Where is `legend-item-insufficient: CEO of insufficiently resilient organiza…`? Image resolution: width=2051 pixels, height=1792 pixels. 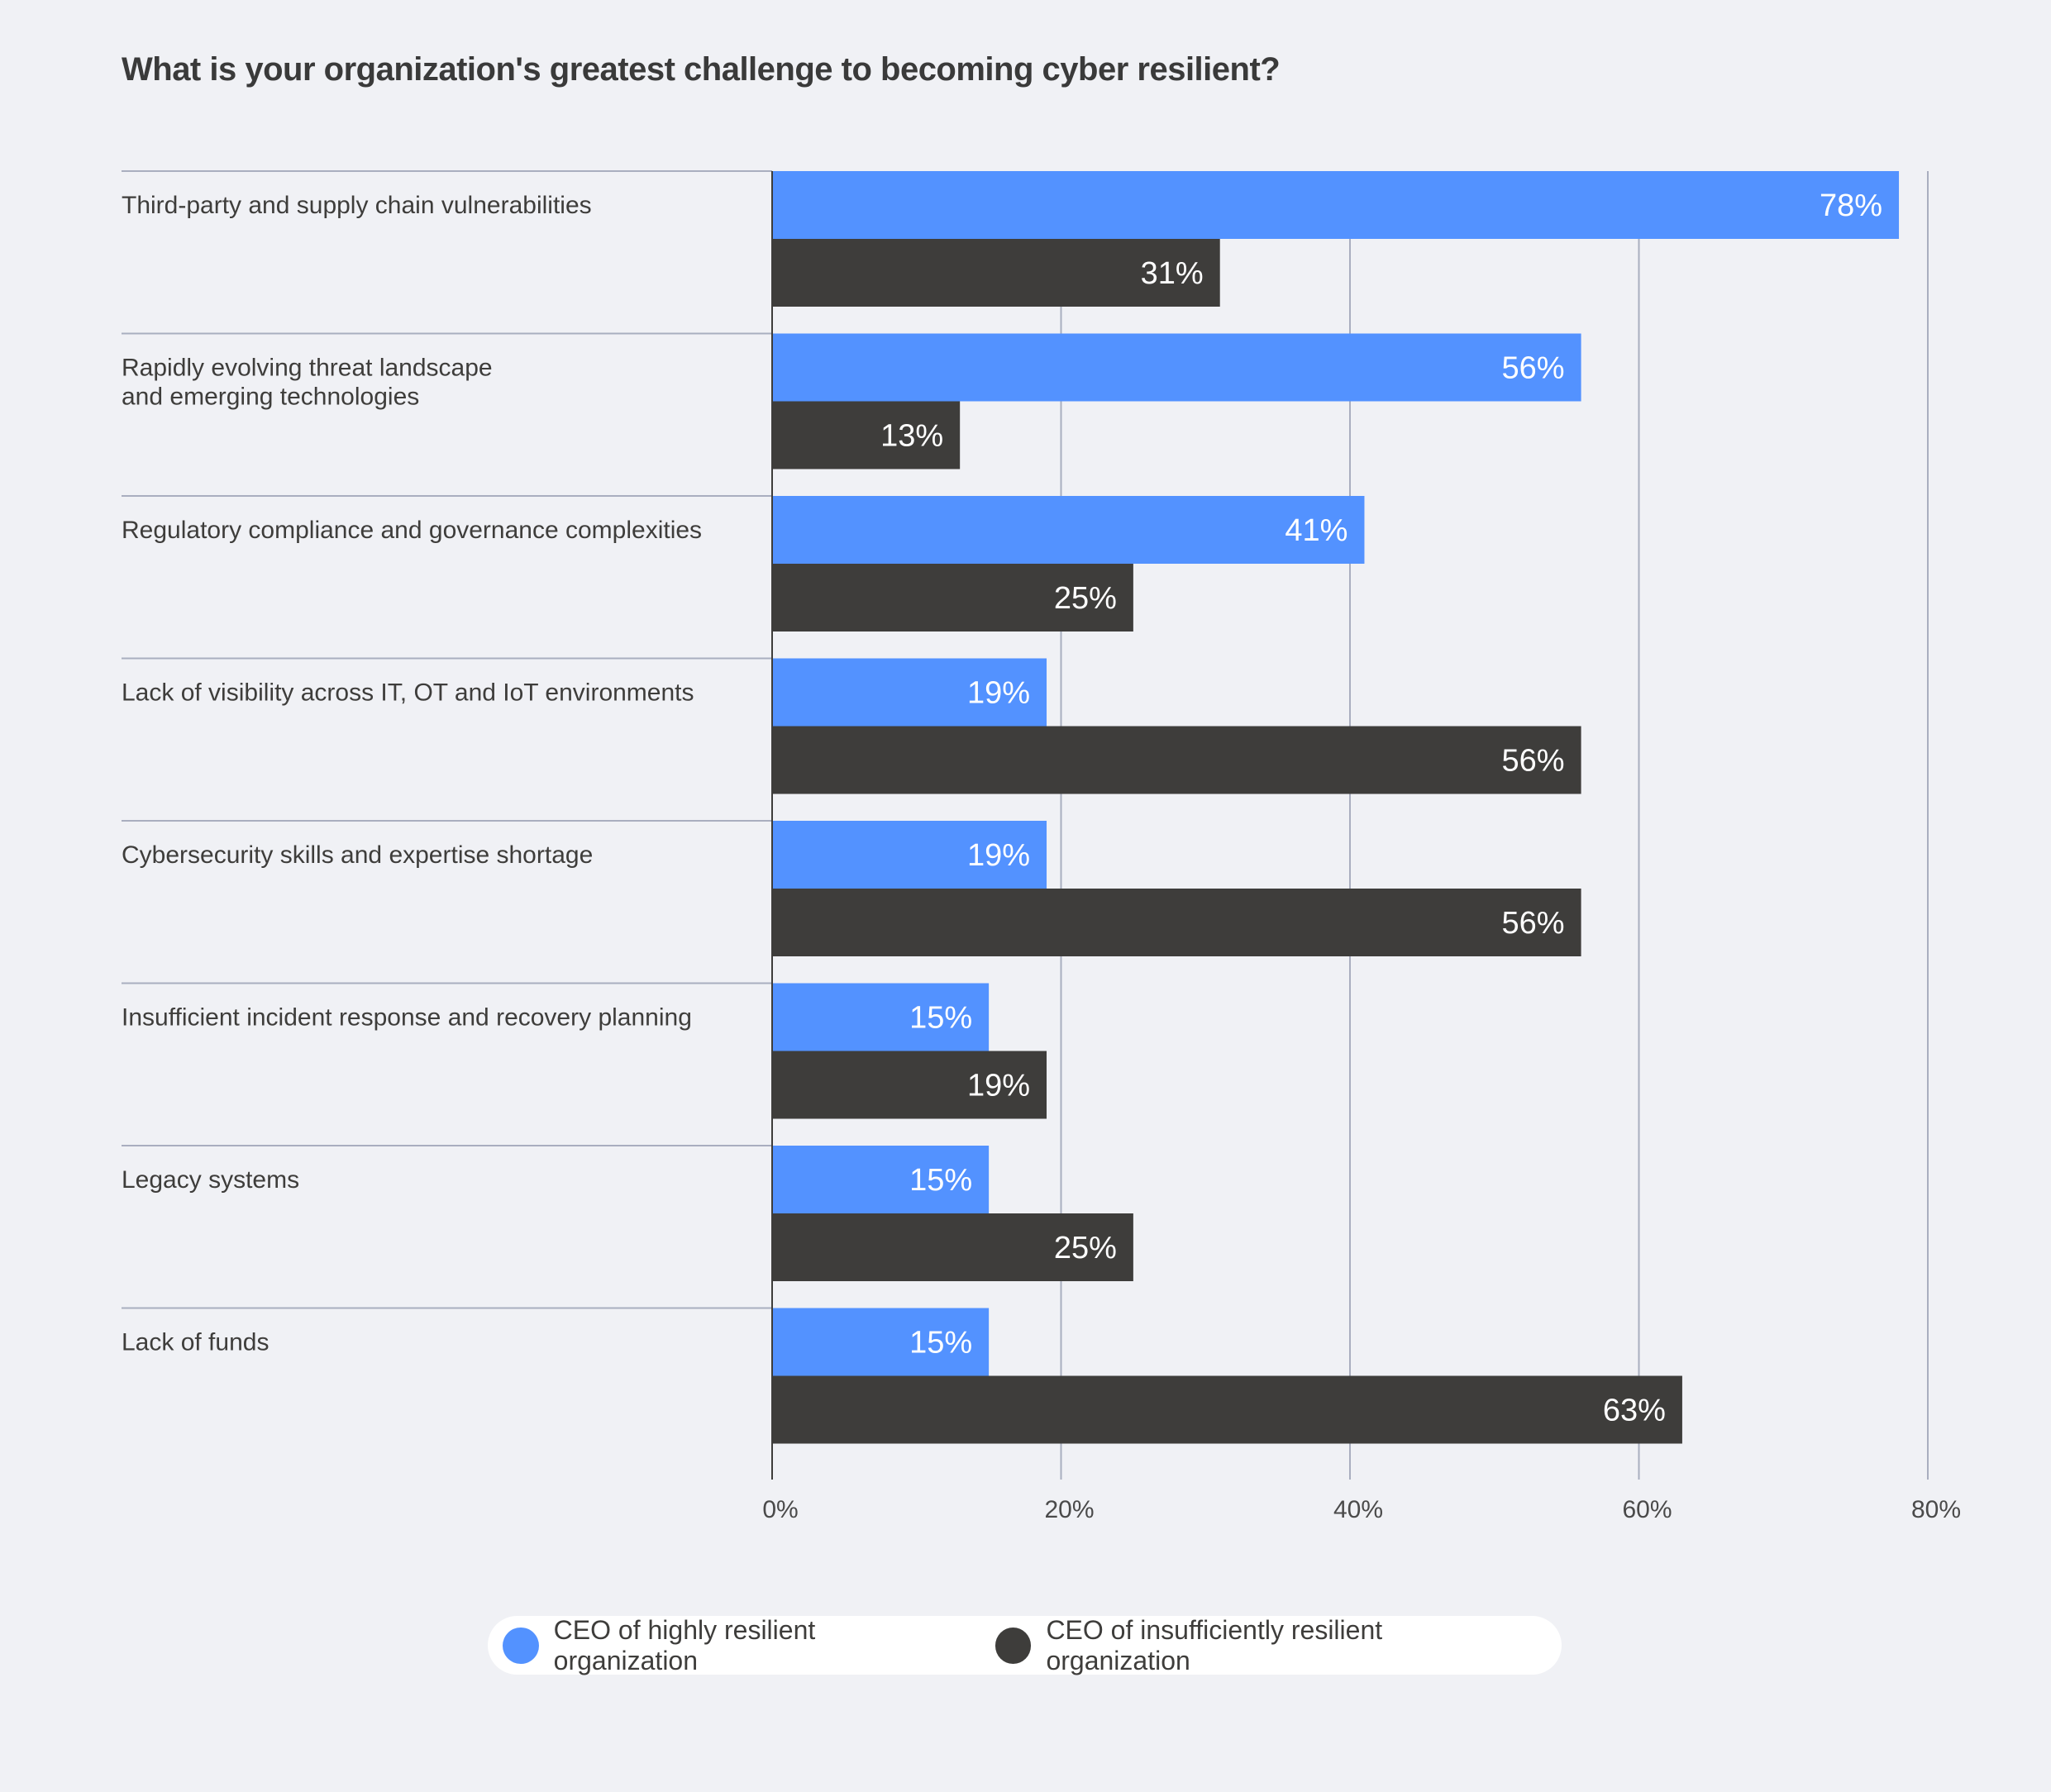
legend-item-insufficient: CEO of insufficiently resilient organiza… is located at coordinates (1262, 1645).